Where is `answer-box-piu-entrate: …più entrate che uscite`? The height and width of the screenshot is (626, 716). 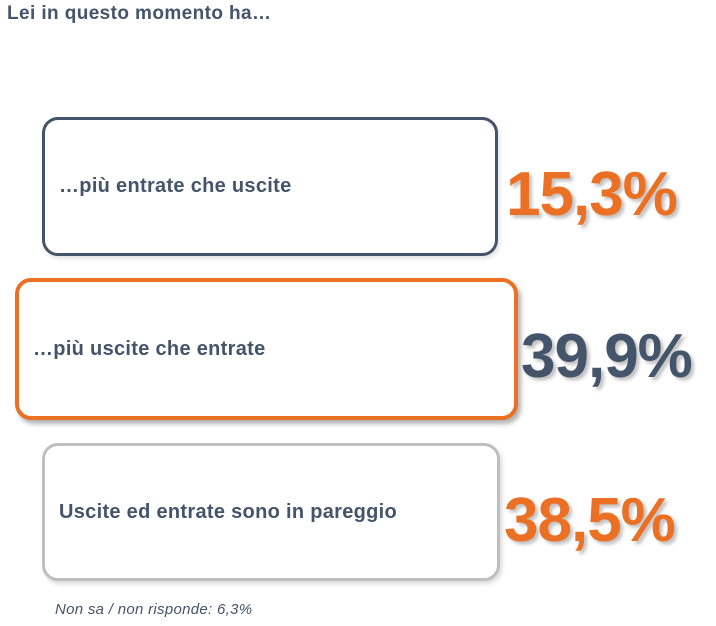 answer-box-piu-entrate: …più entrate che uscite is located at coordinates (270, 186).